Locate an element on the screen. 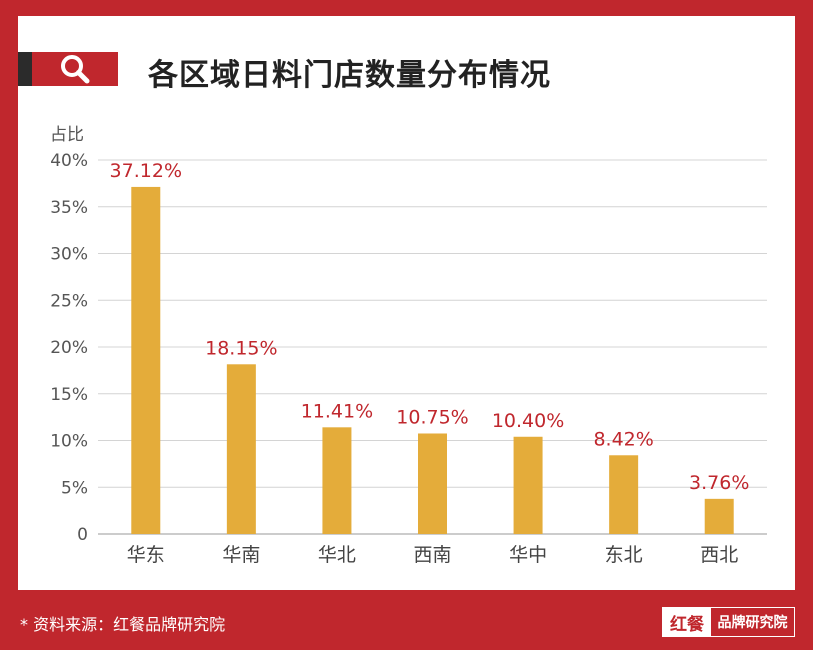 This screenshot has width=813, height=650. x-tick-label: 华北 is located at coordinates (337, 555).